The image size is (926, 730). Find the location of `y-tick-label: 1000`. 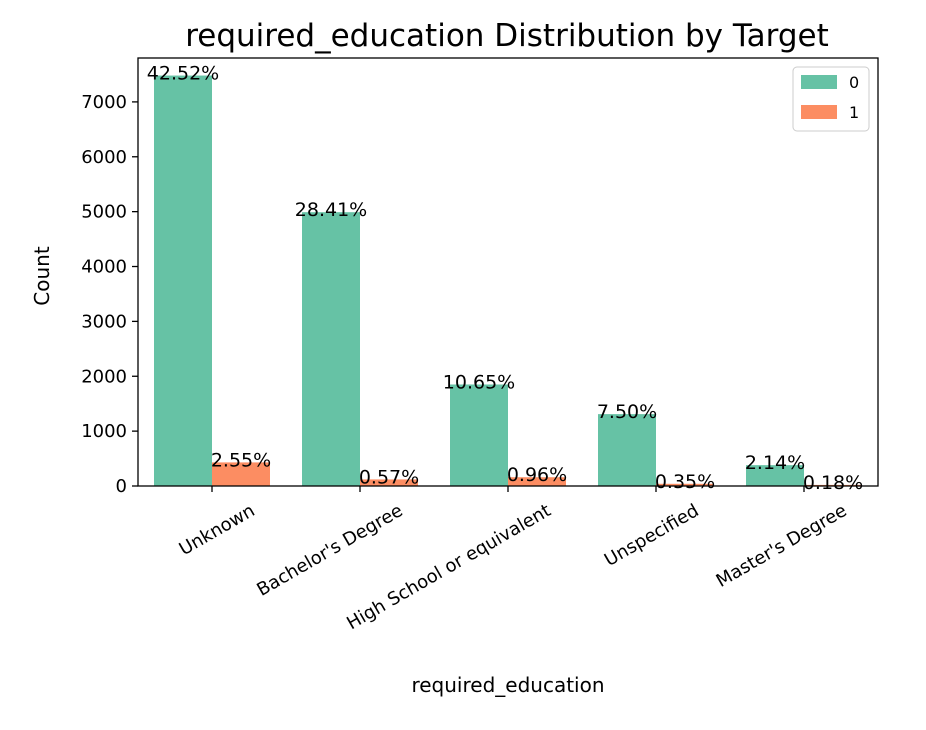

y-tick-label: 1000 is located at coordinates (104, 431).